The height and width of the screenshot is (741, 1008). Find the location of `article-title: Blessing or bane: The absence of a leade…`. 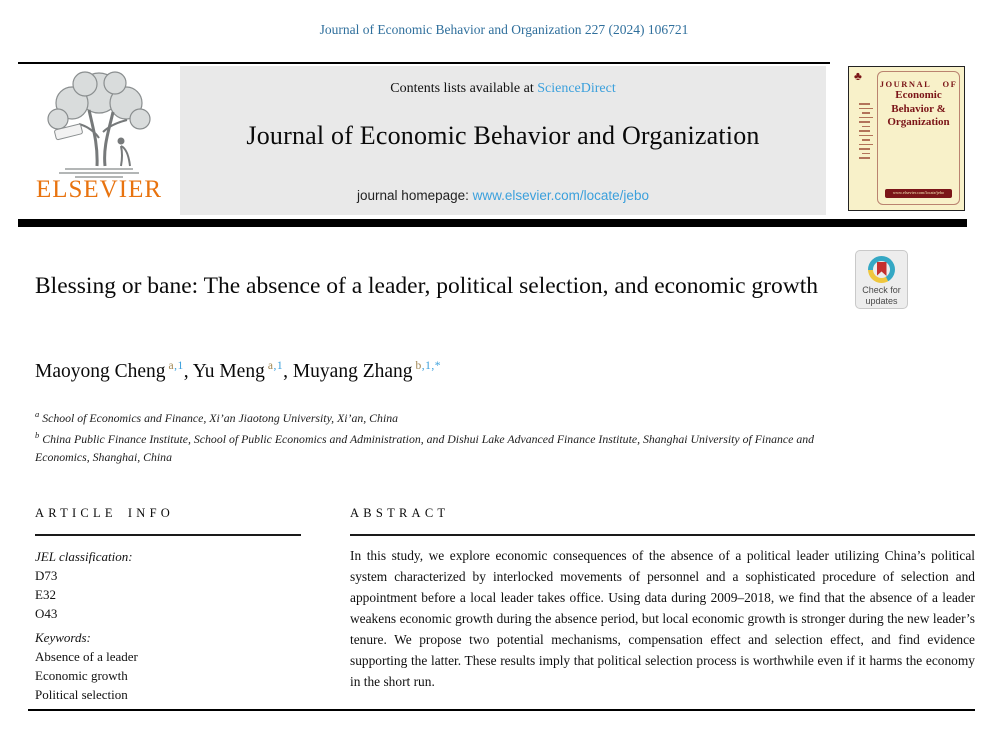

article-title: Blessing or bane: The absence of a leade… is located at coordinates (426, 286).